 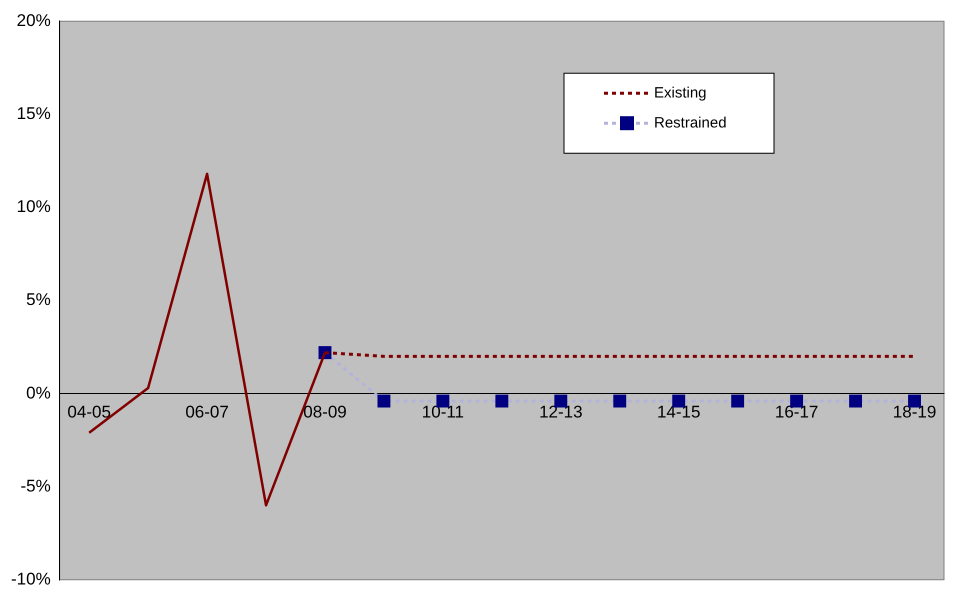 I want to click on legend-label: Existing, so click(x=680, y=93).